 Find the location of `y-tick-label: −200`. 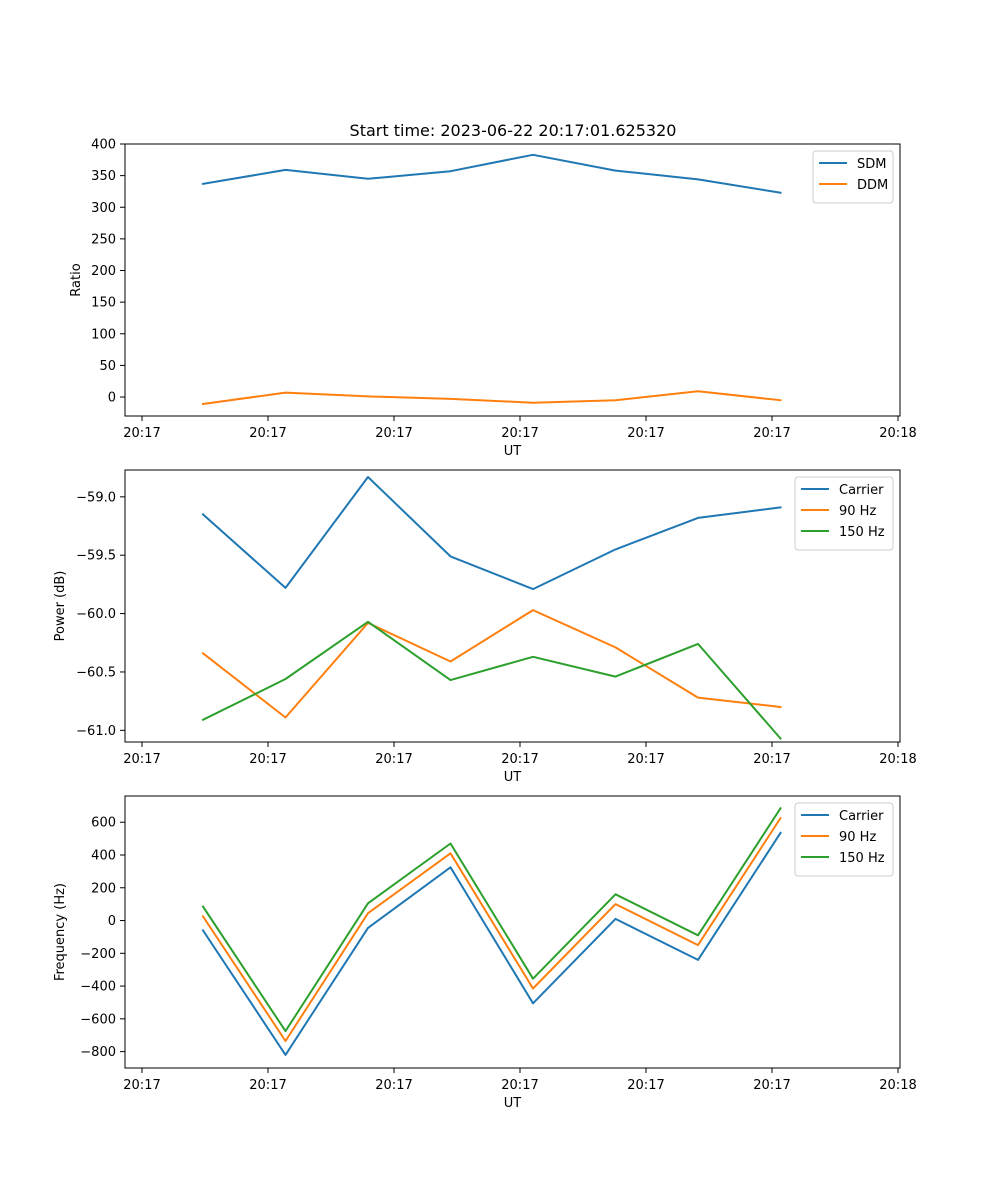

y-tick-label: −200 is located at coordinates (98, 954).